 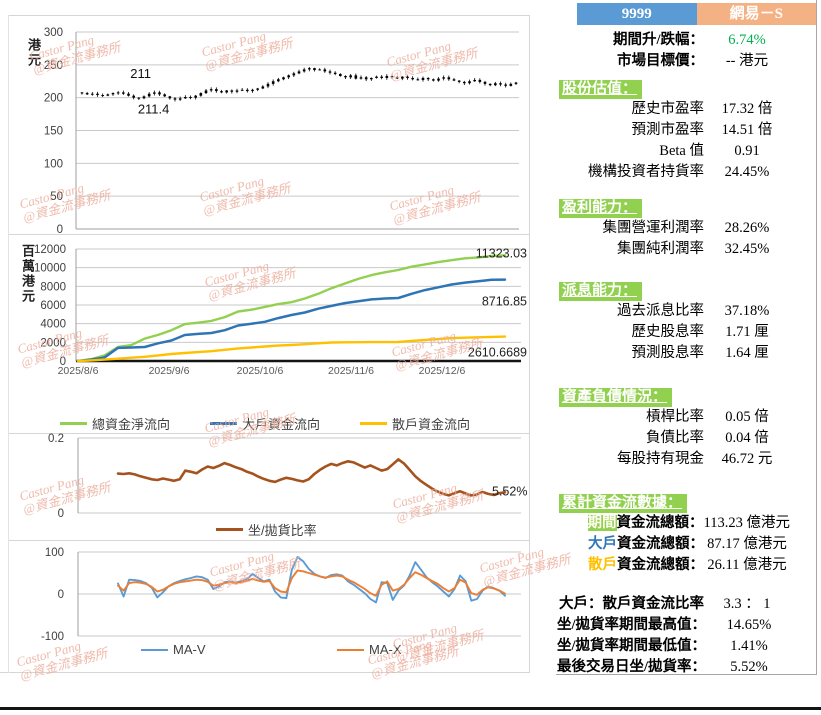 I want to click on svg-text: 10000, so click(x=50, y=269).